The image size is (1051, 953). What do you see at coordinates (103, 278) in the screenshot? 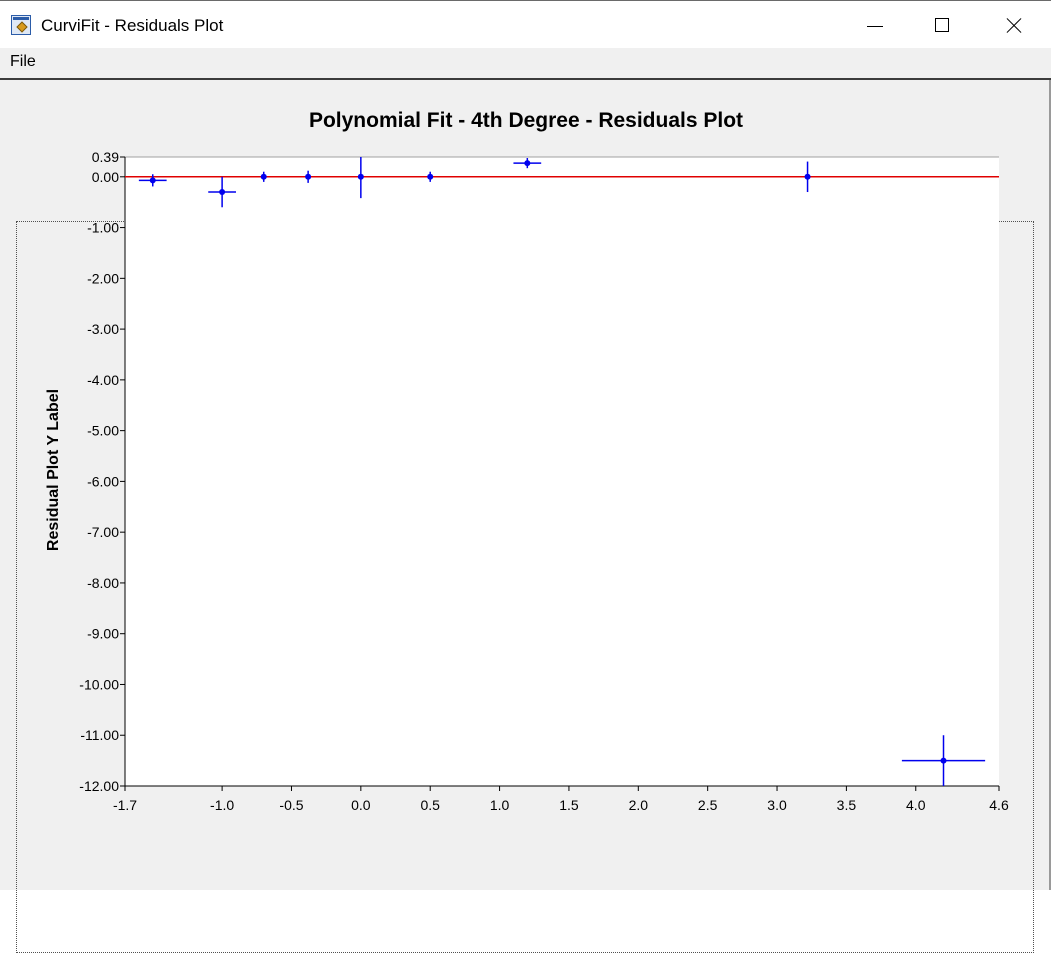
I see `y-tick-label: -2.00` at bounding box center [103, 278].